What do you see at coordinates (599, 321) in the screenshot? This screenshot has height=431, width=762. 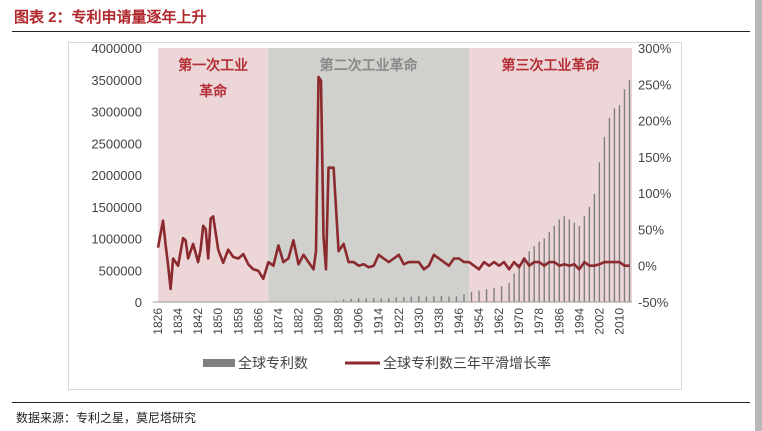 I see `x-tick-label: 2002` at bounding box center [599, 321].